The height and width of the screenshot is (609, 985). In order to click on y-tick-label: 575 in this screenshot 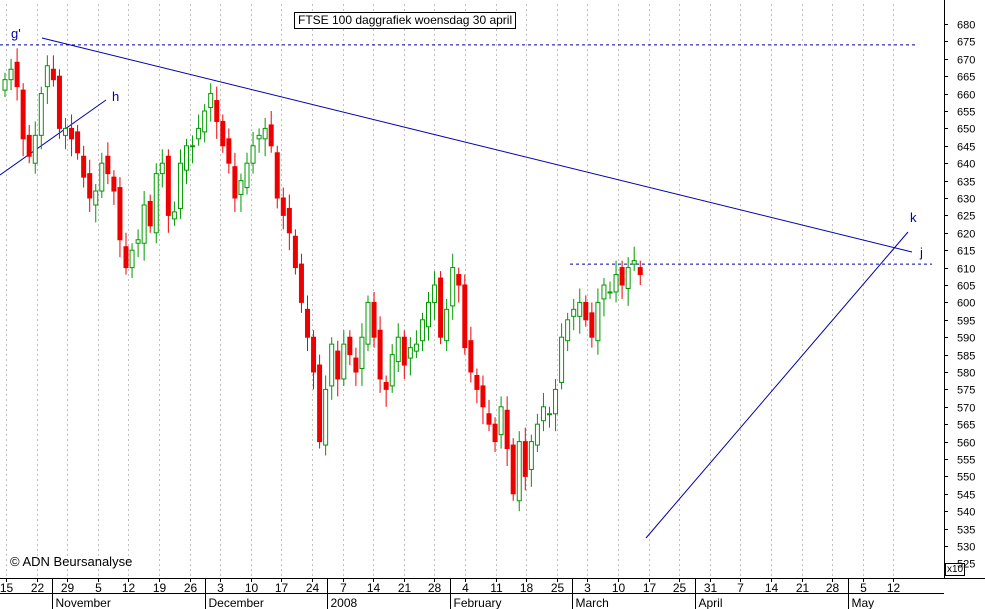, I will do `click(966, 391)`.